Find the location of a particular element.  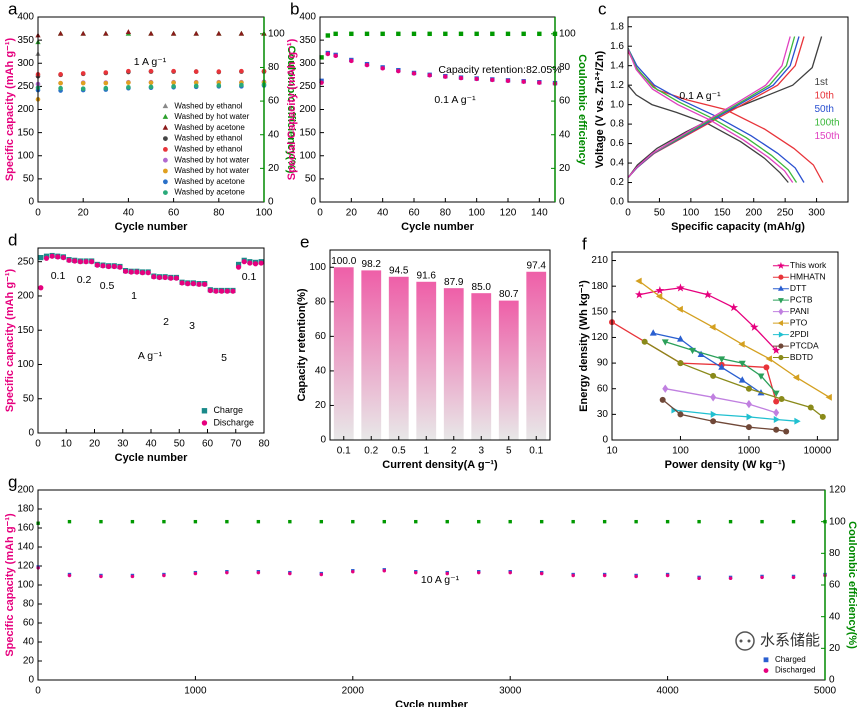

x-tick-label: 100 is located at coordinates (264, 213).